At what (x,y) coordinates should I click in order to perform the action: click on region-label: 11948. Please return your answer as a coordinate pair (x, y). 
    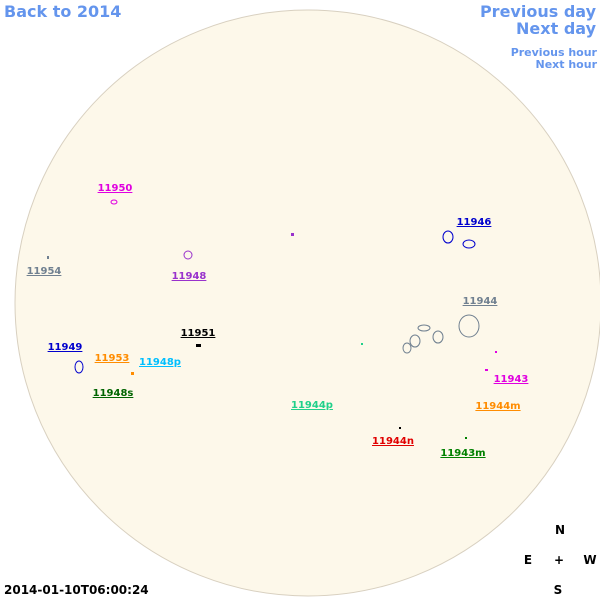
    Looking at the image, I should click on (189, 276).